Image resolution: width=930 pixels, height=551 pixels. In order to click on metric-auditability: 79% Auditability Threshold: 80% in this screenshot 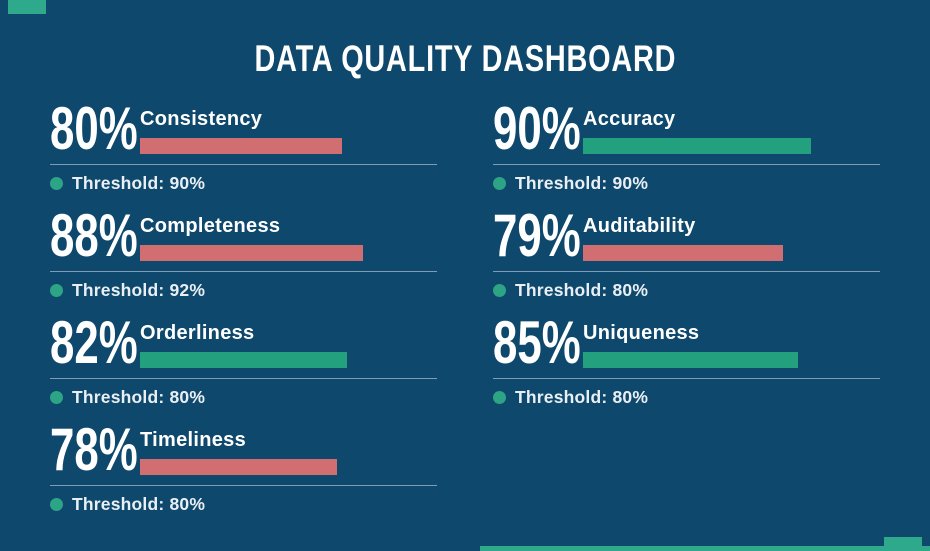, I will do `click(686, 251)`.